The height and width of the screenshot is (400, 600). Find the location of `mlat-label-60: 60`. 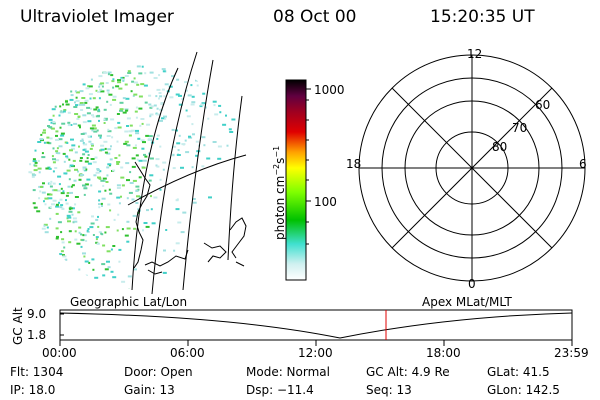

mlat-label-60: 60 is located at coordinates (543, 105).